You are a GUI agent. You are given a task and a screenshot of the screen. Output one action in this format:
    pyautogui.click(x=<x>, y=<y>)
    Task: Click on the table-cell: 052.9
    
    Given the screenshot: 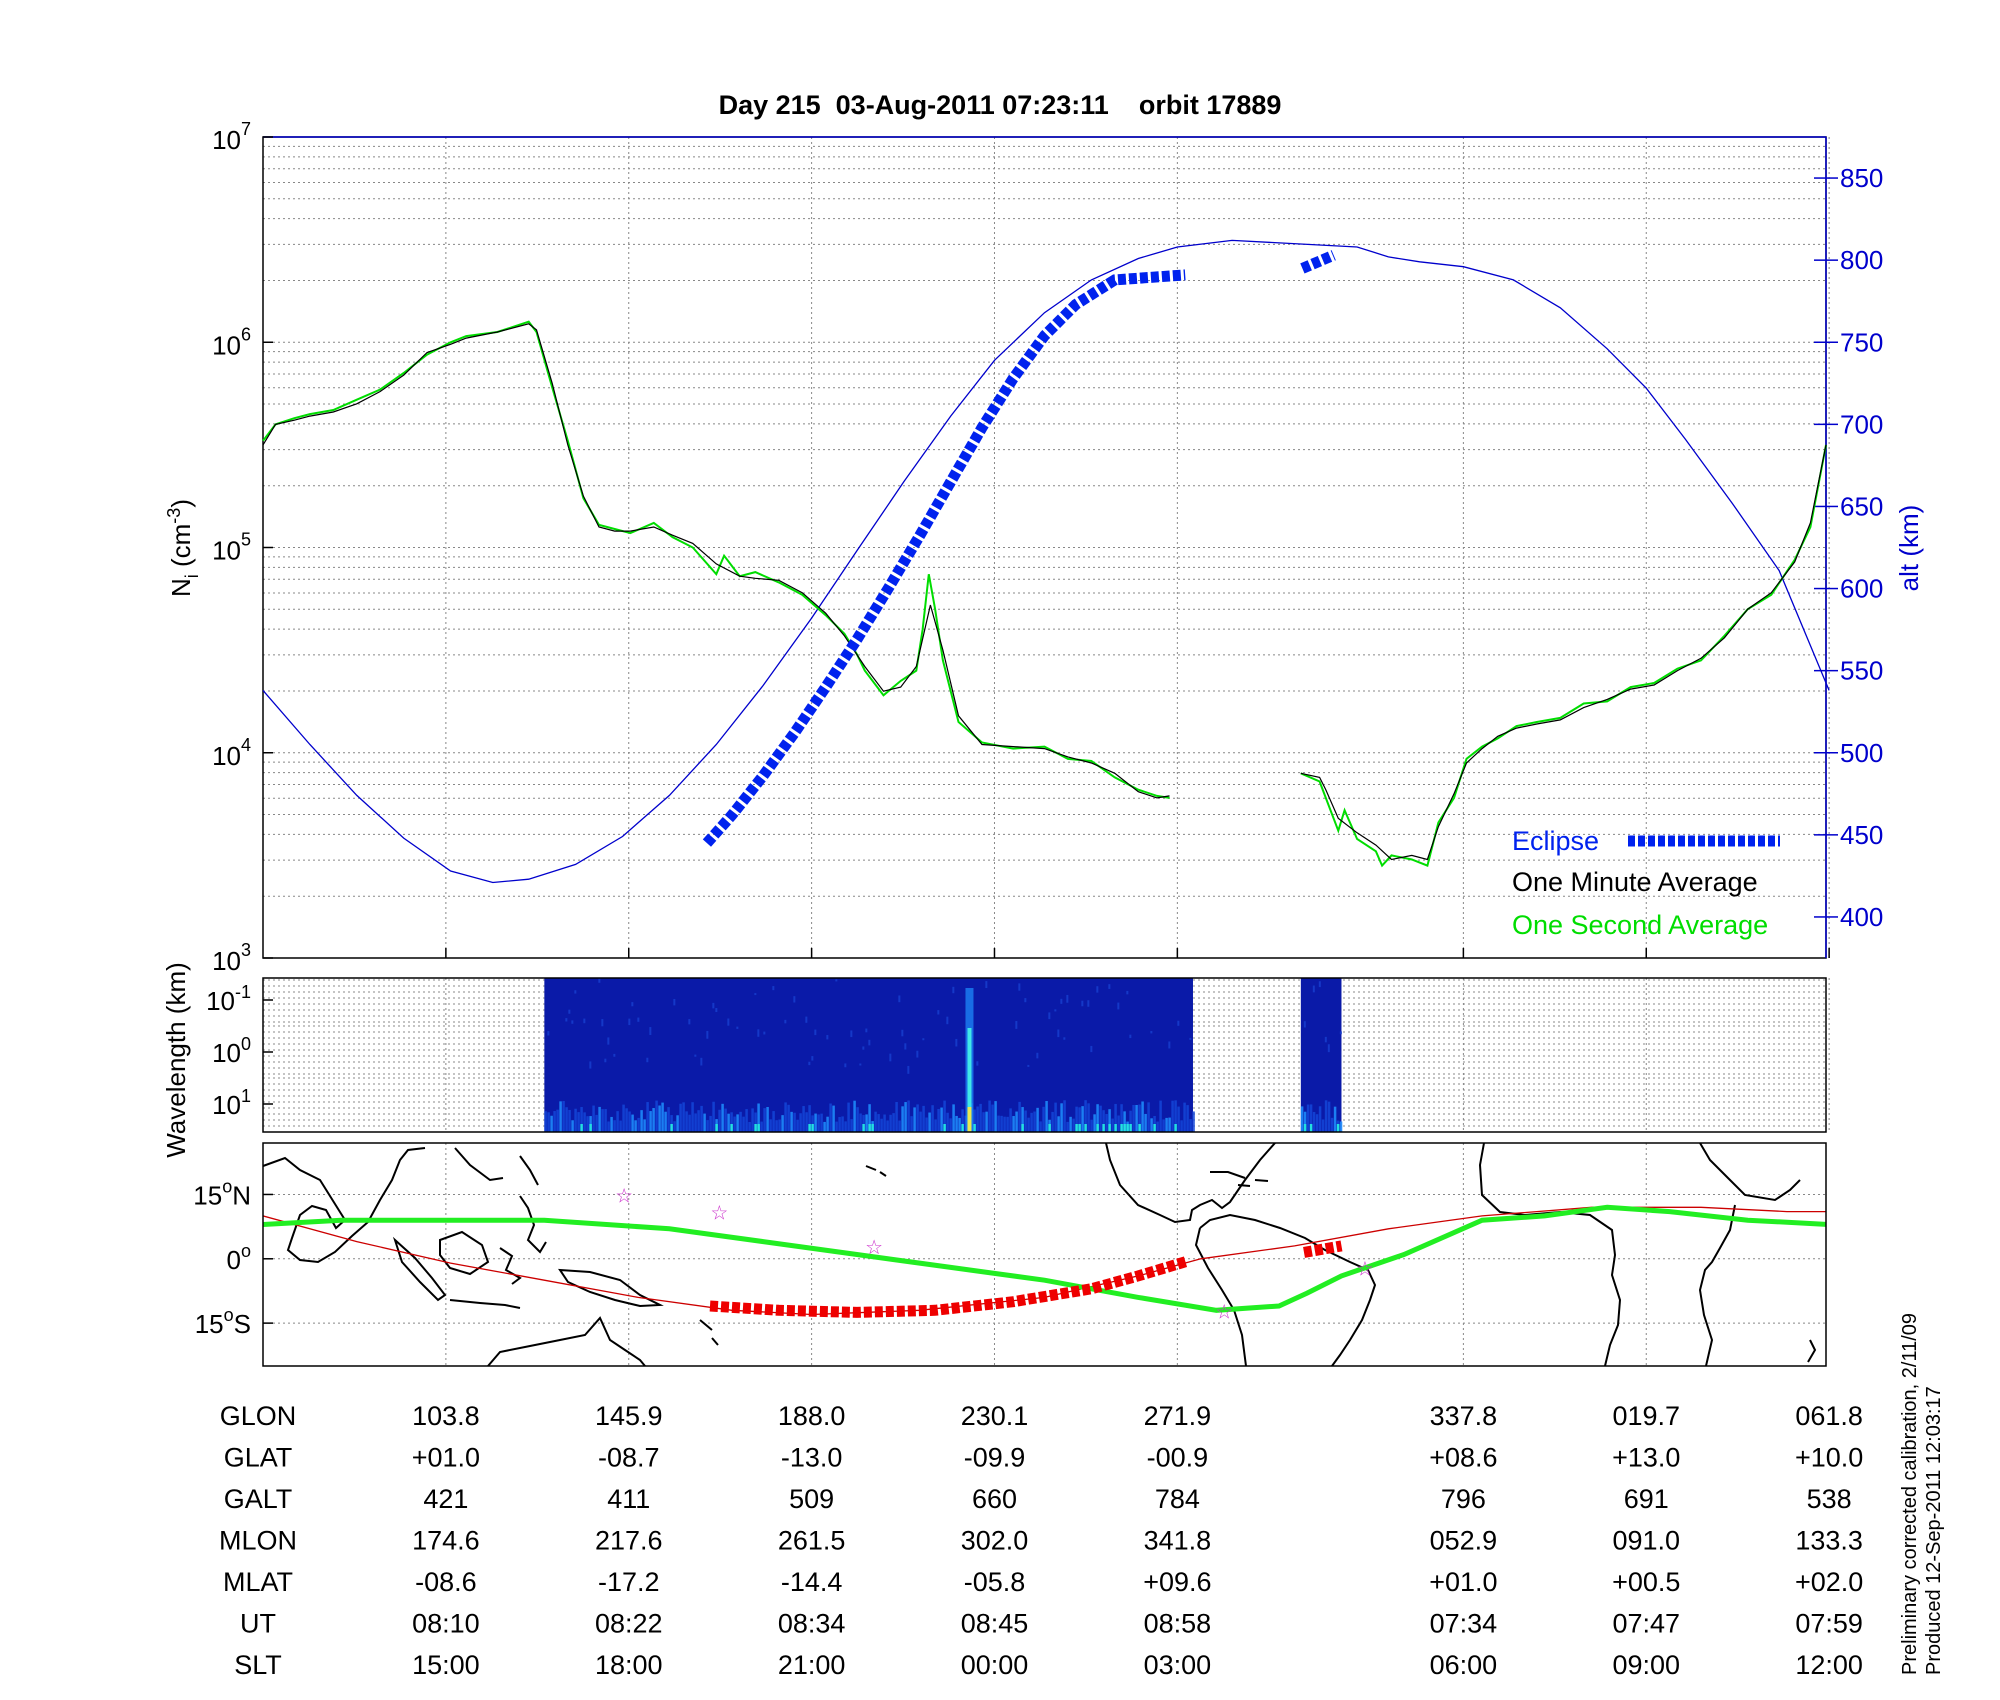 What is the action you would take?
    pyautogui.click(x=1464, y=1541)
    